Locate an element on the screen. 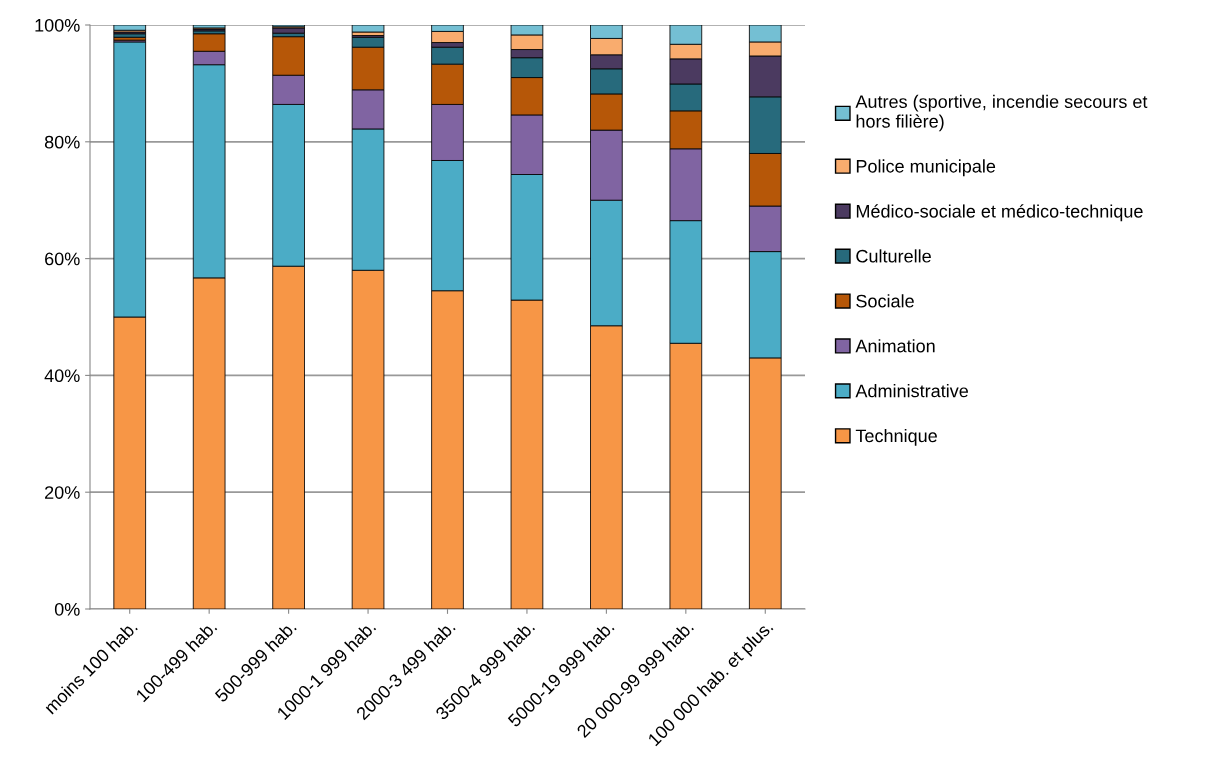 The width and height of the screenshot is (1222, 781). y-tick-label: 0% is located at coordinates (67, 609).